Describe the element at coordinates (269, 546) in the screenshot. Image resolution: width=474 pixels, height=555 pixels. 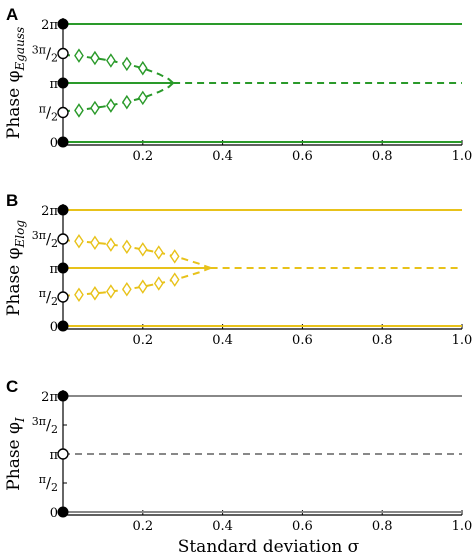
I see `x-axis-label: Standard deviation σ` at that location.